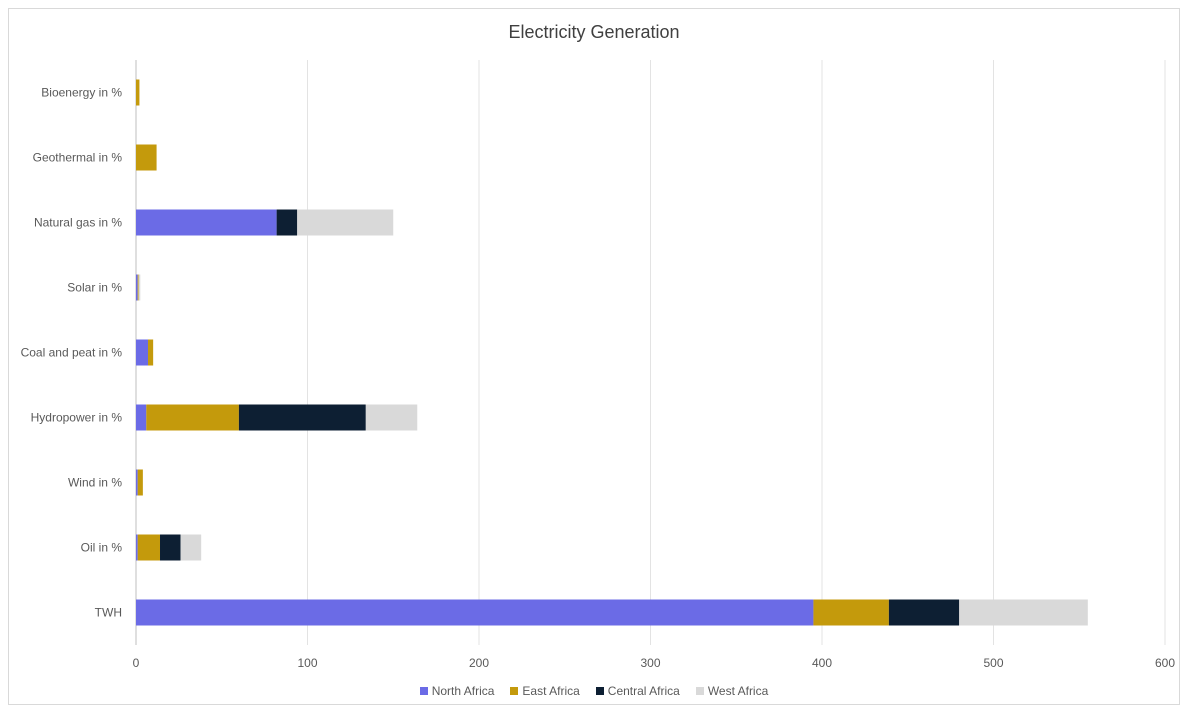 The image size is (1188, 713). I want to click on x-tick-label: 100, so click(307, 663).